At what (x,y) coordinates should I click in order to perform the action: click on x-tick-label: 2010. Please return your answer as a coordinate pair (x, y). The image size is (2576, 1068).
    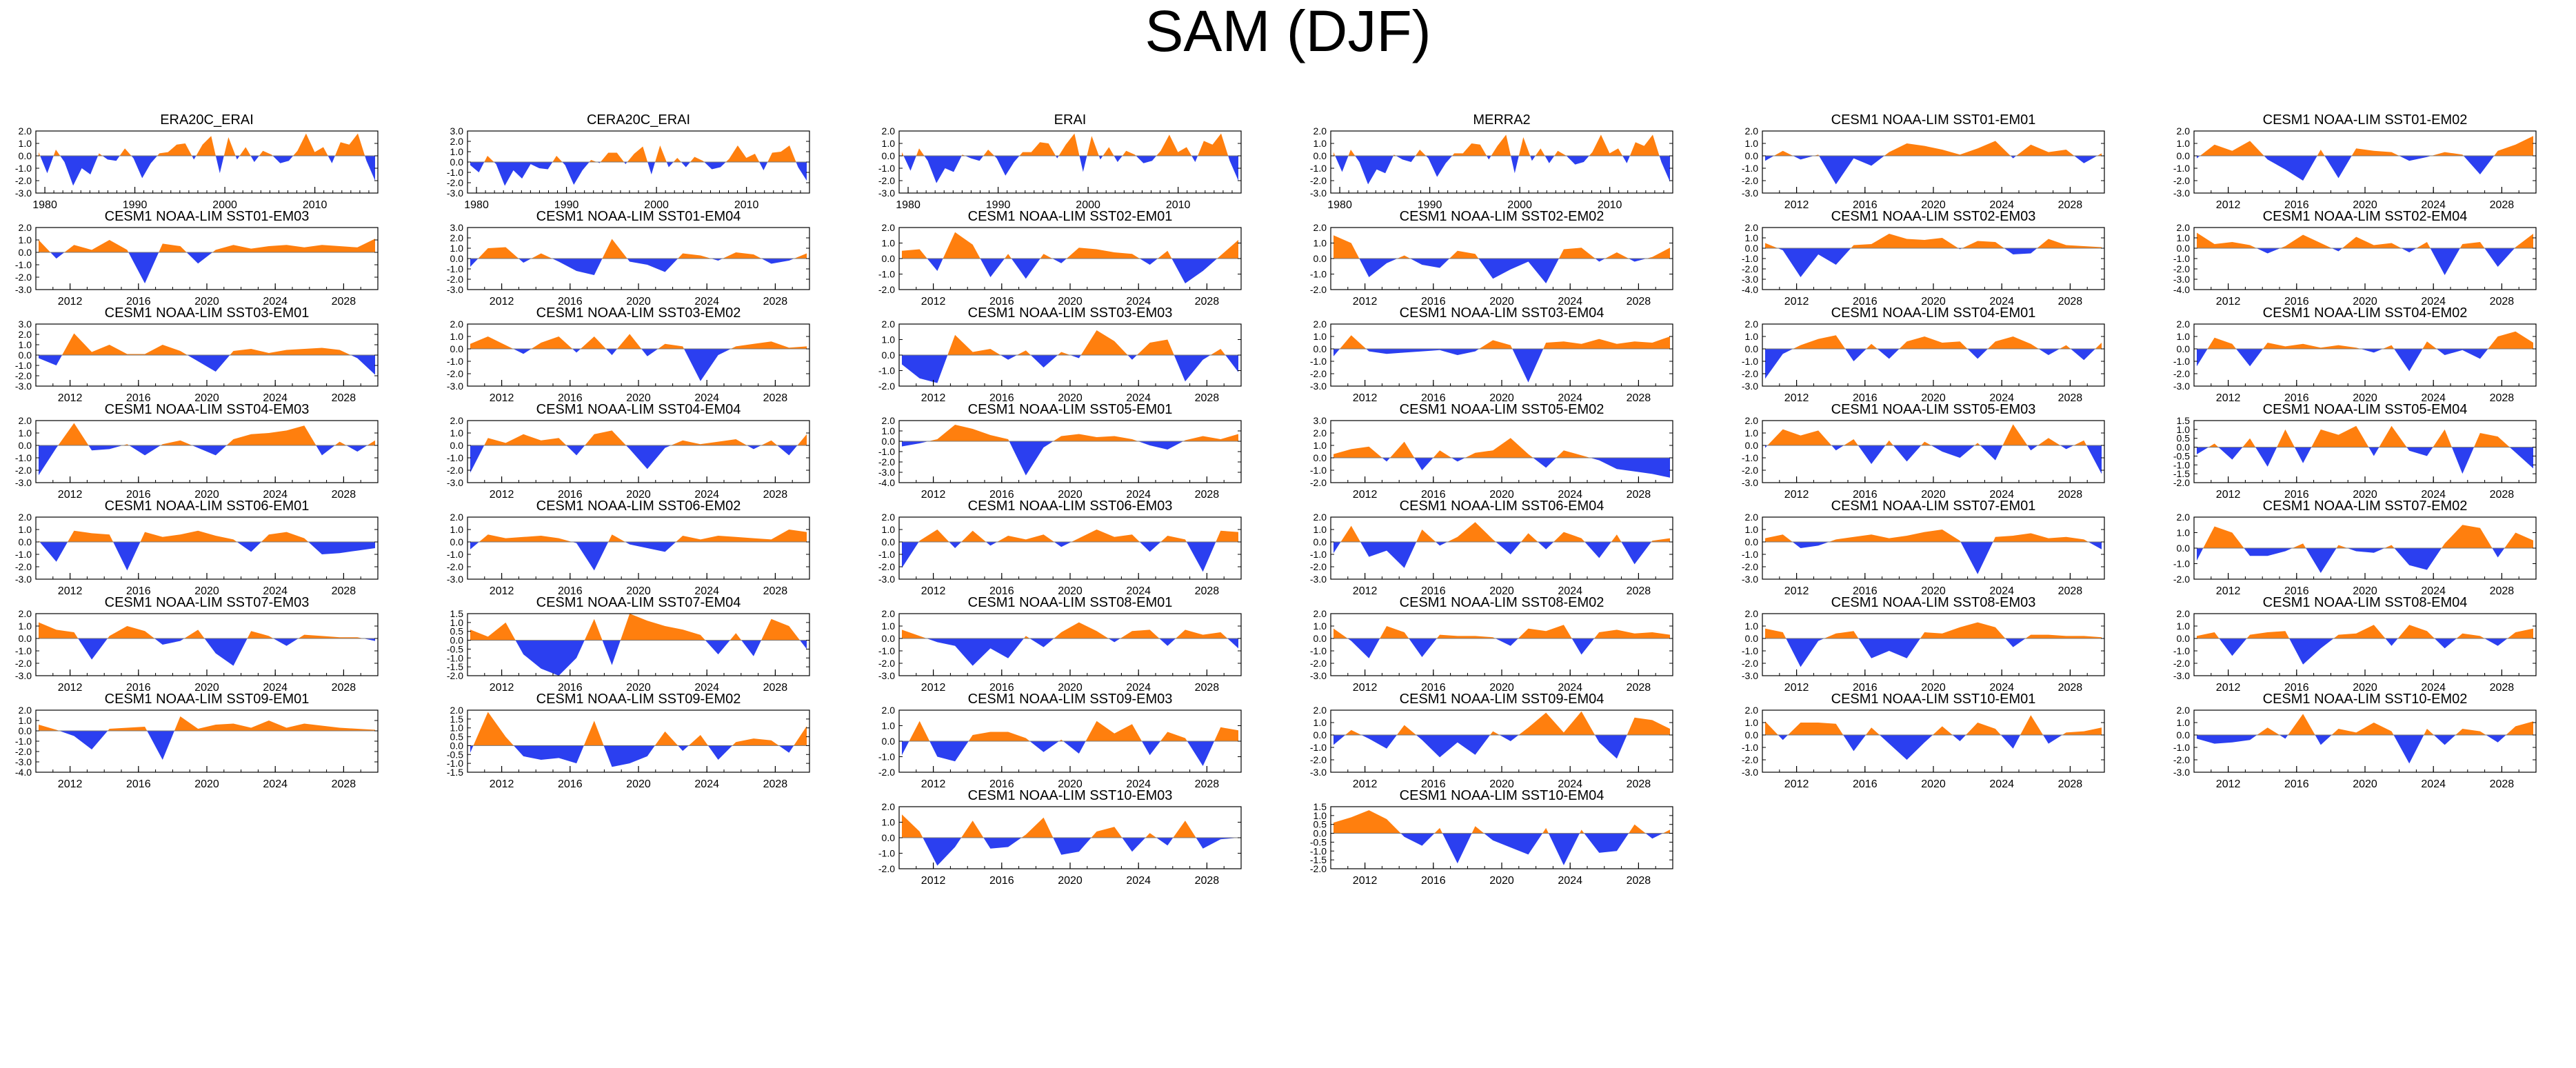
    Looking at the image, I should click on (1610, 205).